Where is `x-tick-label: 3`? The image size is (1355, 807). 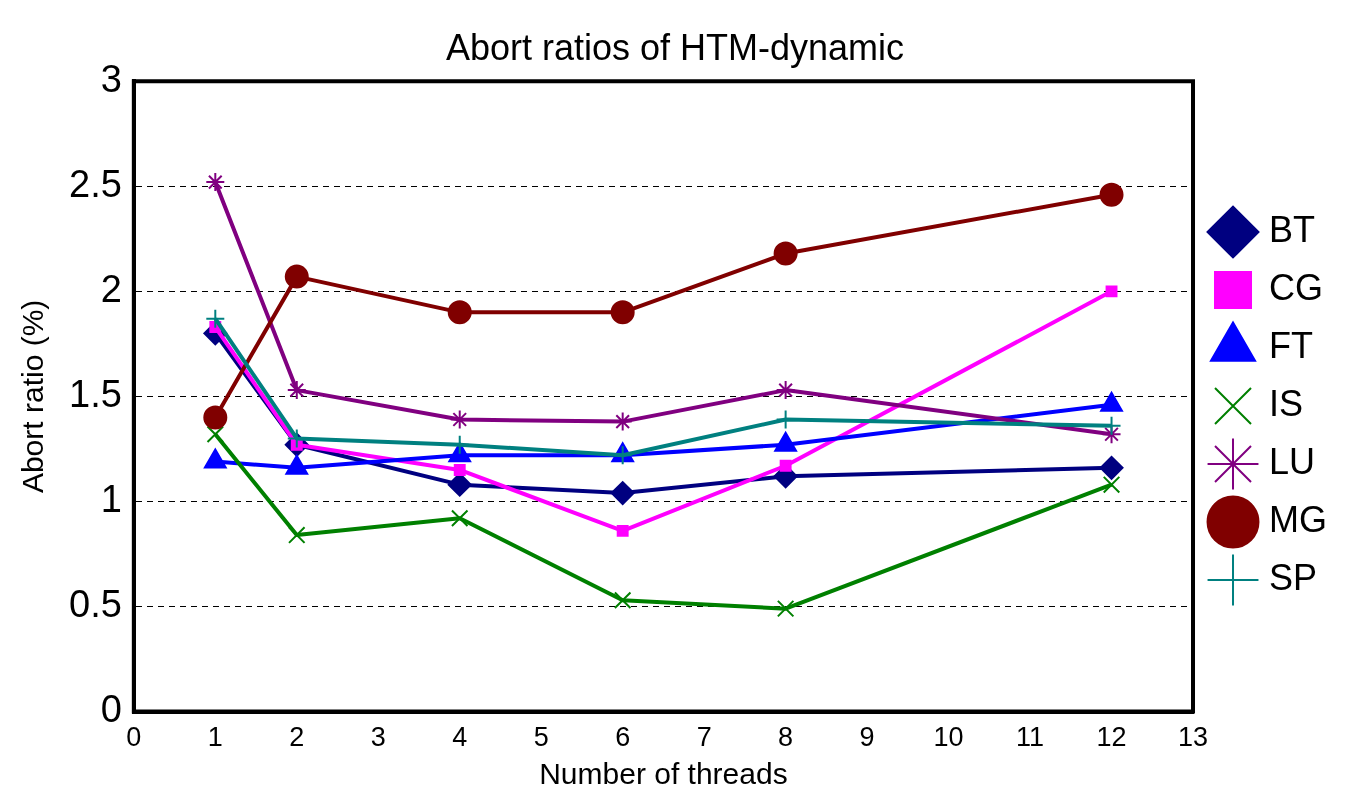 x-tick-label: 3 is located at coordinates (378, 737).